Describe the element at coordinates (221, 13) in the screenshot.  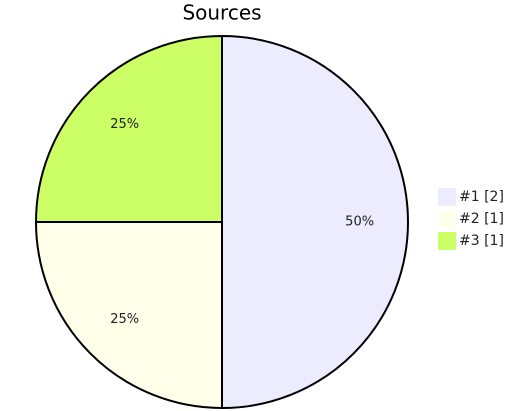
I see `chart-title: Sources` at that location.